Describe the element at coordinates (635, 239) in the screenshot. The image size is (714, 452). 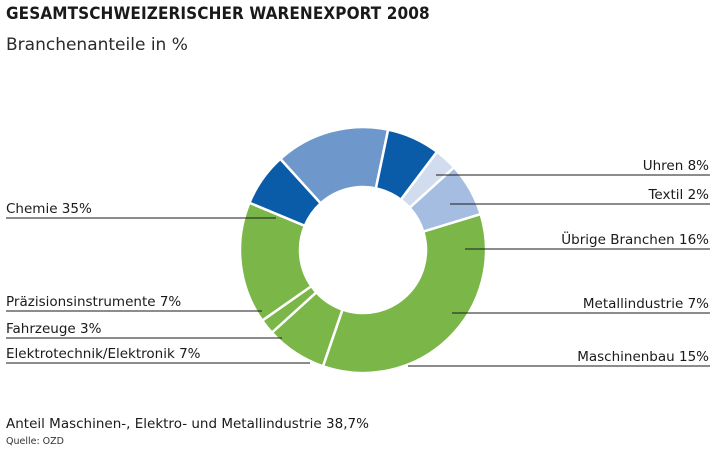
I see `label-uebrige-branchen: Übrige Branchen 16%` at that location.